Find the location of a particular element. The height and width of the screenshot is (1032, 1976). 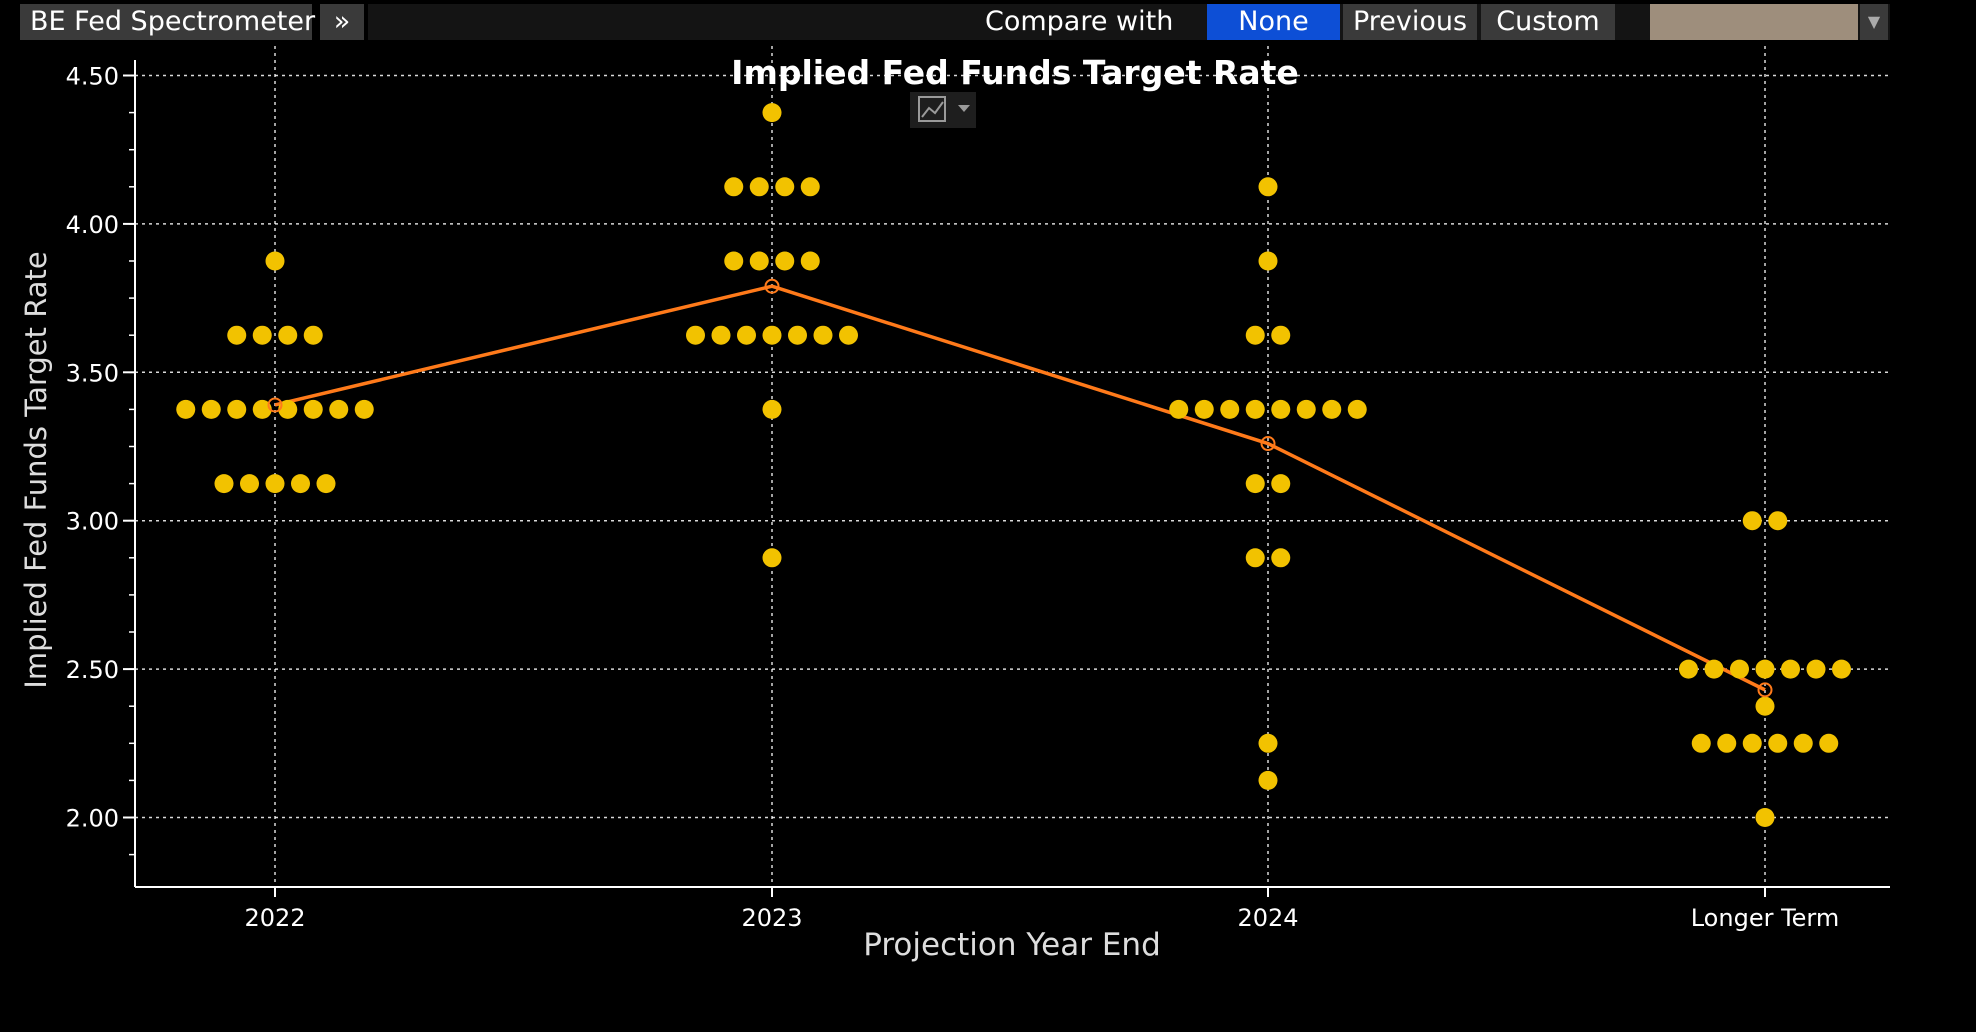

toolbar-strip is located at coordinates (1129, 22).